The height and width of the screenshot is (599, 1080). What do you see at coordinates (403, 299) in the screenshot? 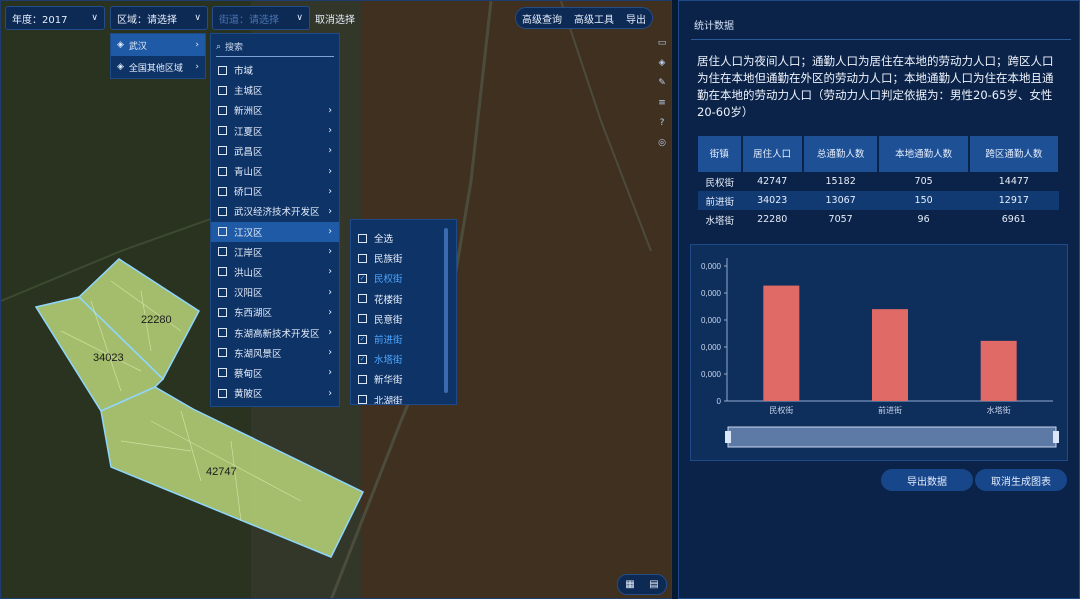
I see `street-item: 花楼街` at bounding box center [403, 299].